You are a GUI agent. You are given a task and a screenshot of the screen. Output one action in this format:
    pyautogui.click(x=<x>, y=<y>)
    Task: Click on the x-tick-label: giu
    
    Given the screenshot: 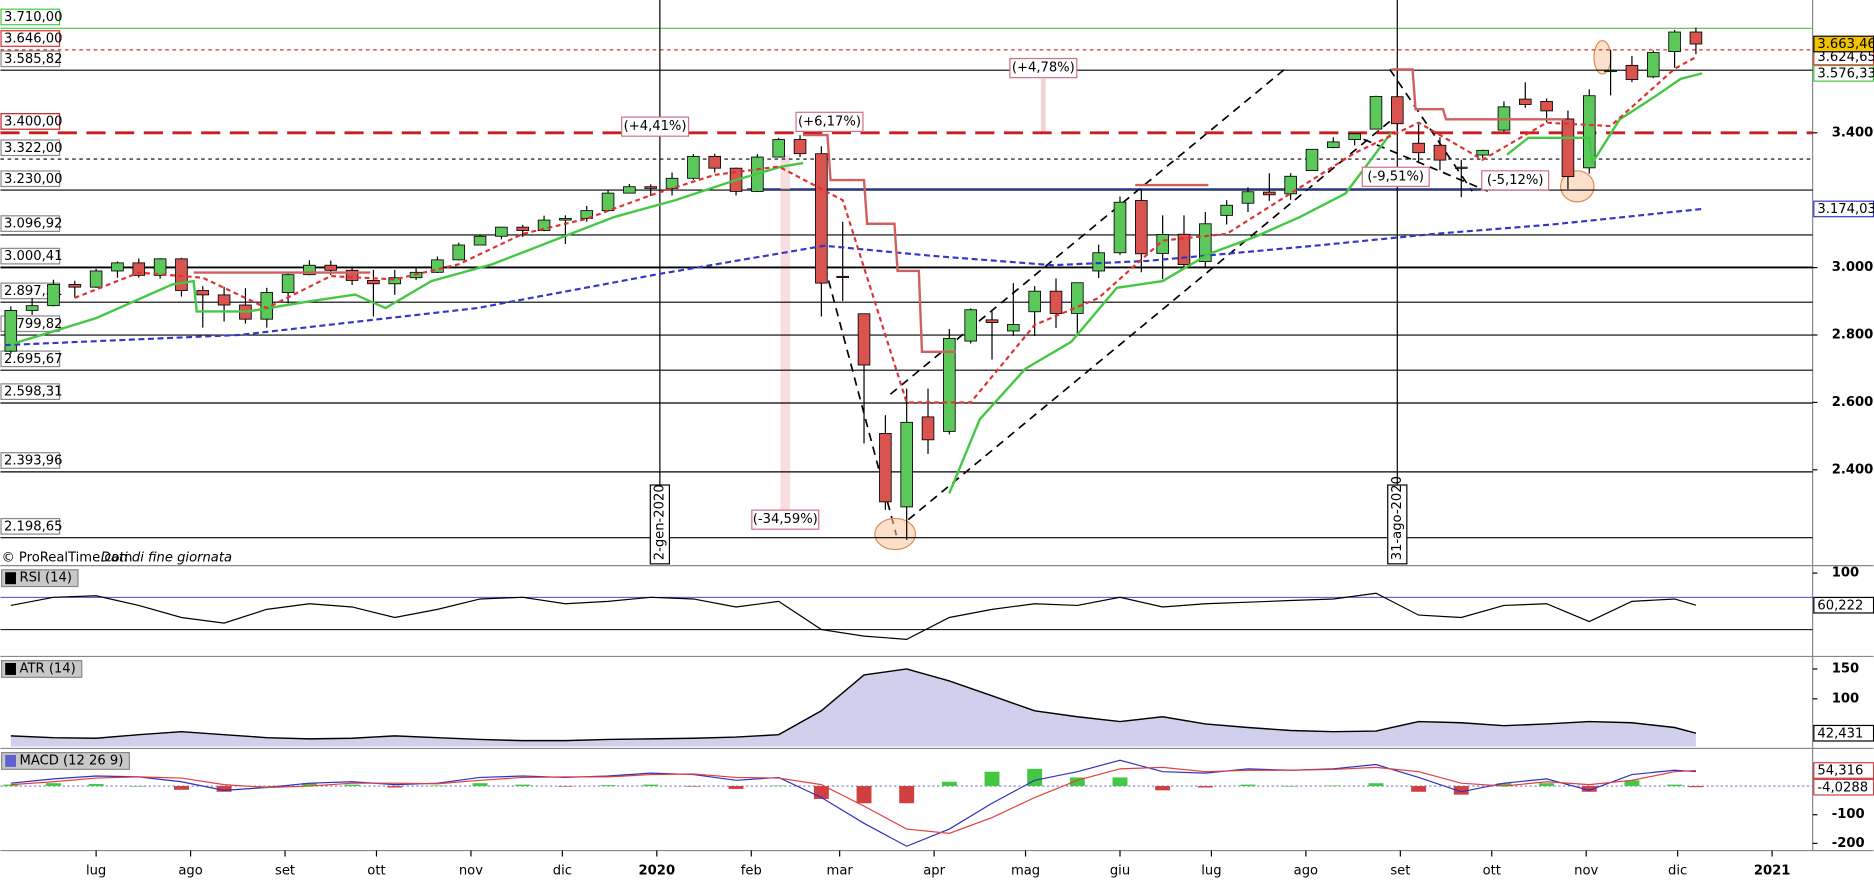 What is the action you would take?
    pyautogui.click(x=1120, y=870)
    